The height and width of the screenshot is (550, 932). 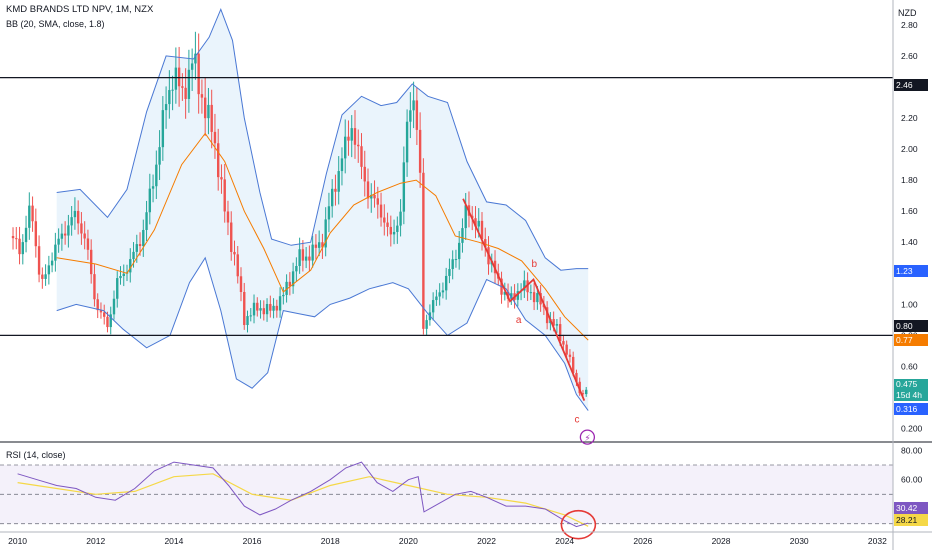 I want to click on time-tick-label: 2032, so click(x=877, y=541).